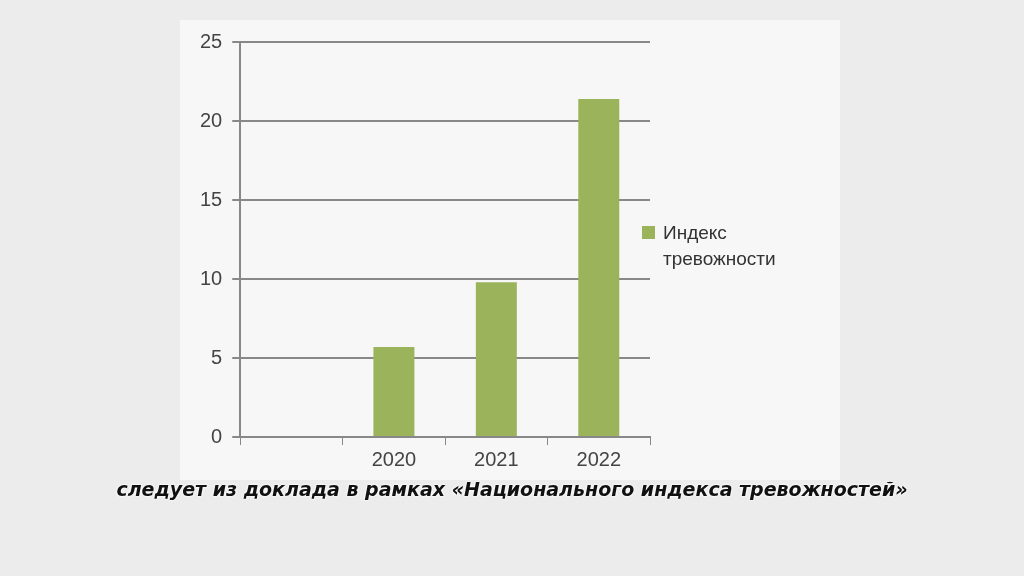 The height and width of the screenshot is (576, 1024). I want to click on y-tick-label: 15, so click(211, 198).